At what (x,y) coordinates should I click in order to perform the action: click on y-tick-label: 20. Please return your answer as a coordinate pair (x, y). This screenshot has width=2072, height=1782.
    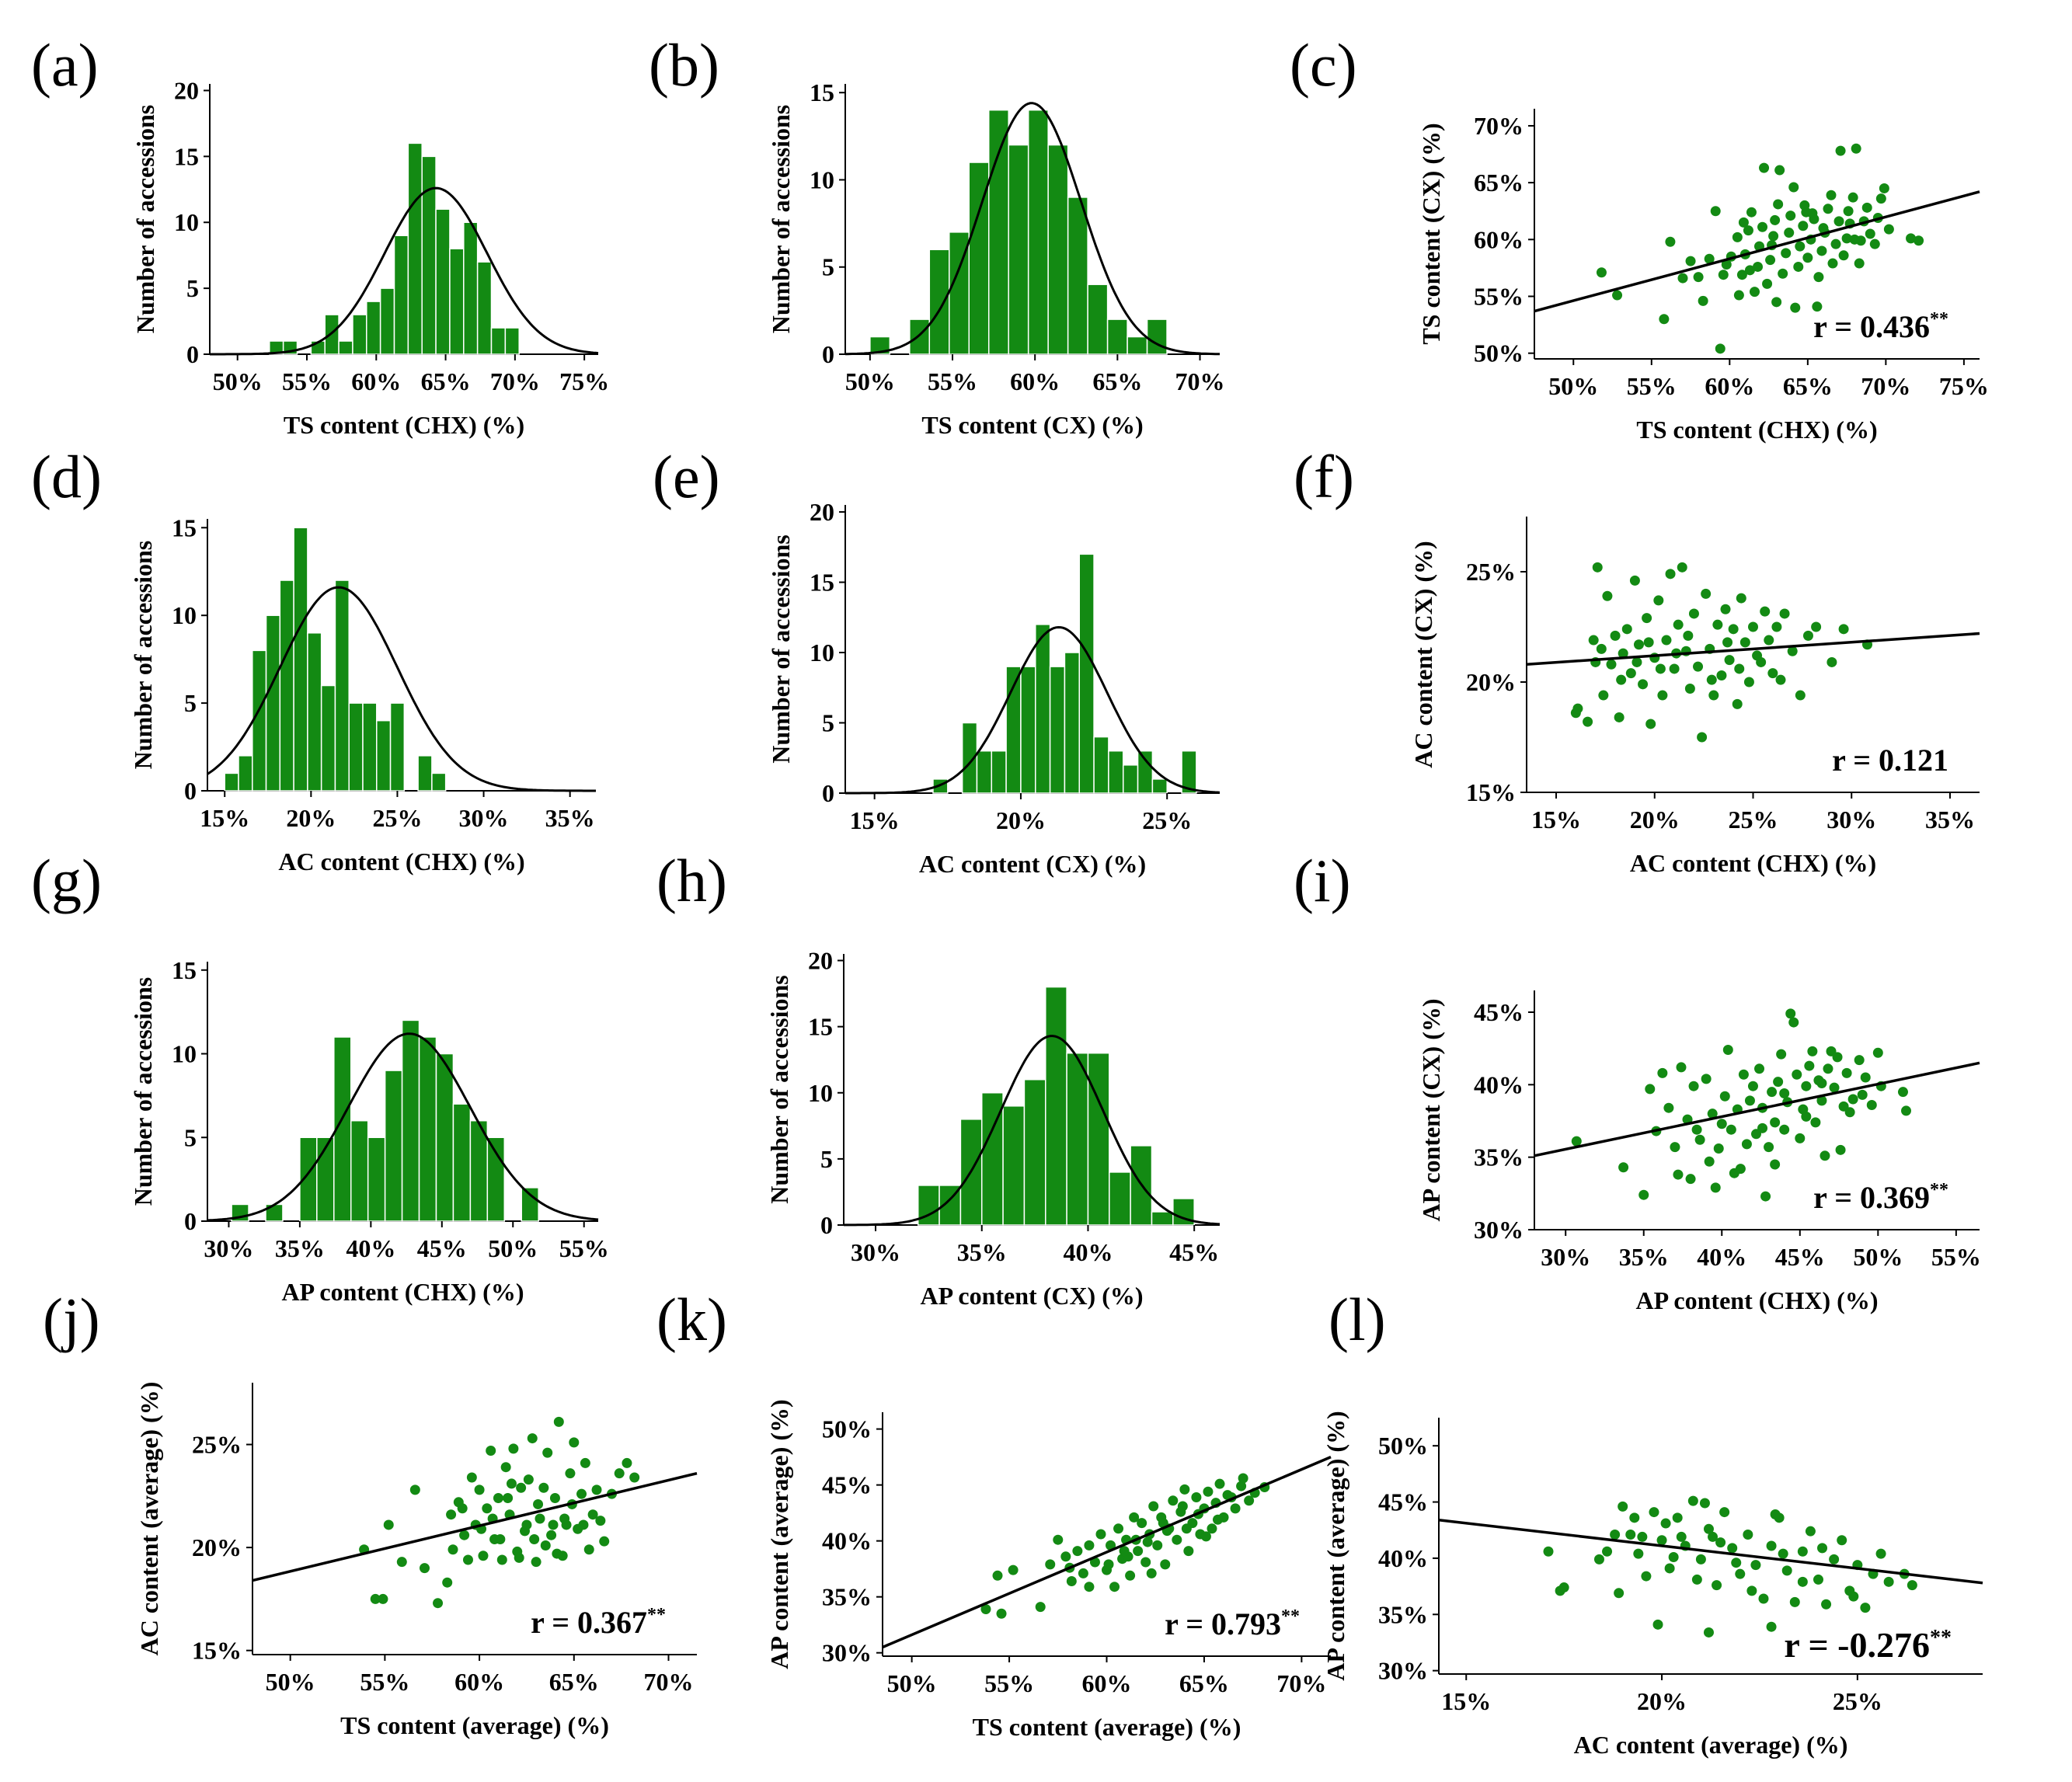
    Looking at the image, I should click on (186, 90).